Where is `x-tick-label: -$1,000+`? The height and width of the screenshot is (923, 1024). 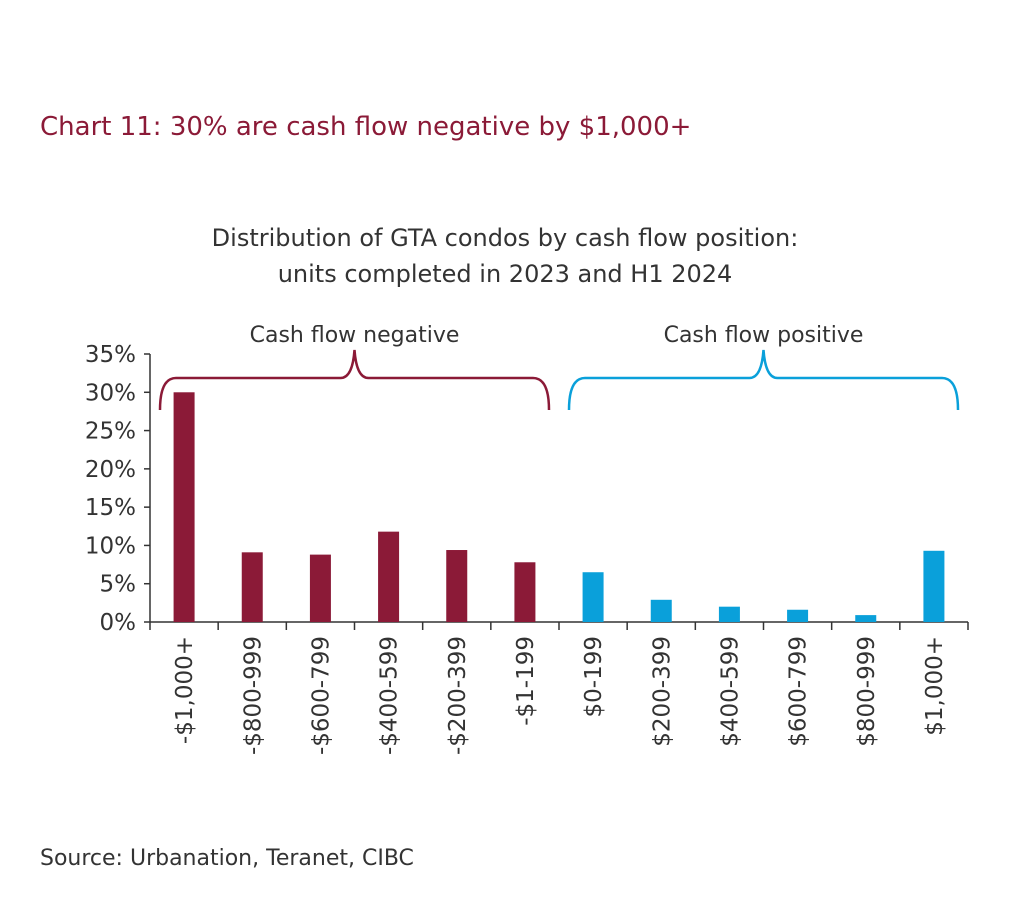 x-tick-label: -$1,000+ is located at coordinates (185, 690).